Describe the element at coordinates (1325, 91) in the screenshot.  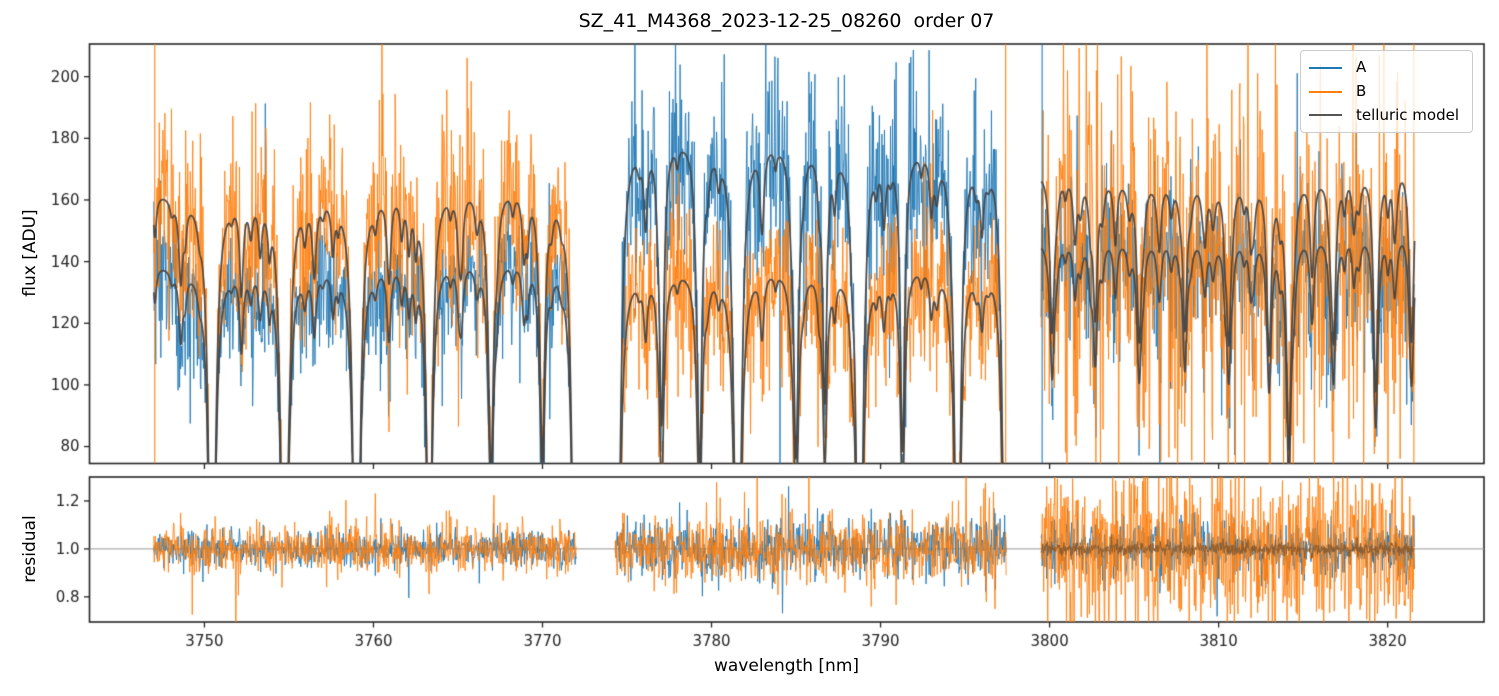
I see `legend-line-b` at that location.